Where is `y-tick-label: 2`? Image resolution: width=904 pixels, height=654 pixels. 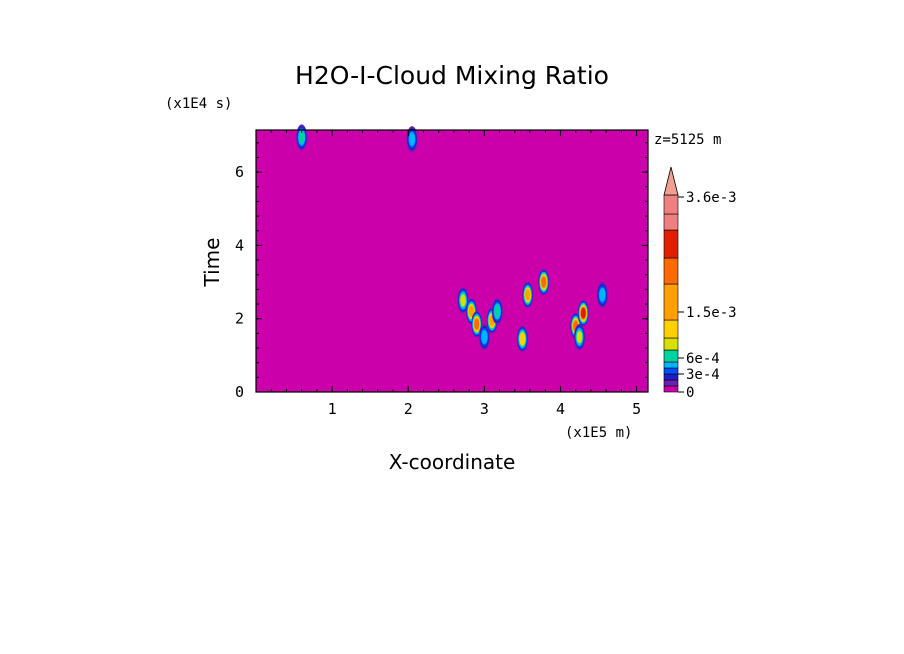
y-tick-label: 2 is located at coordinates (239, 319).